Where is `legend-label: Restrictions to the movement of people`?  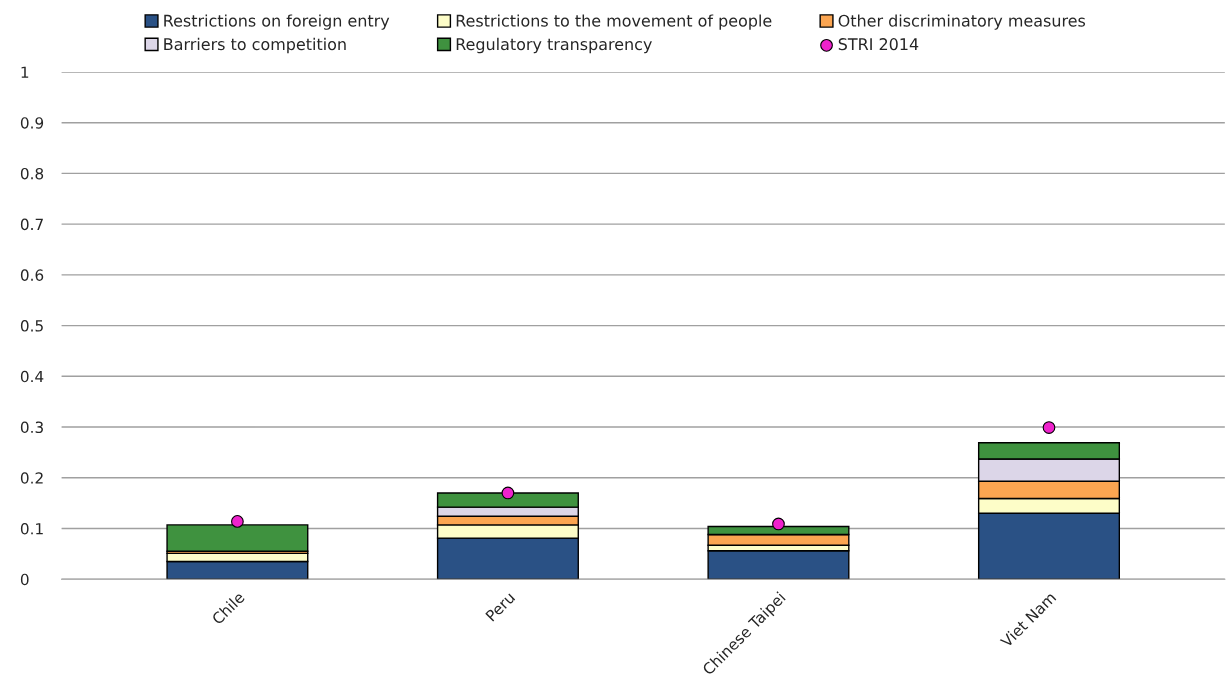
legend-label: Restrictions to the movement of people is located at coordinates (614, 22).